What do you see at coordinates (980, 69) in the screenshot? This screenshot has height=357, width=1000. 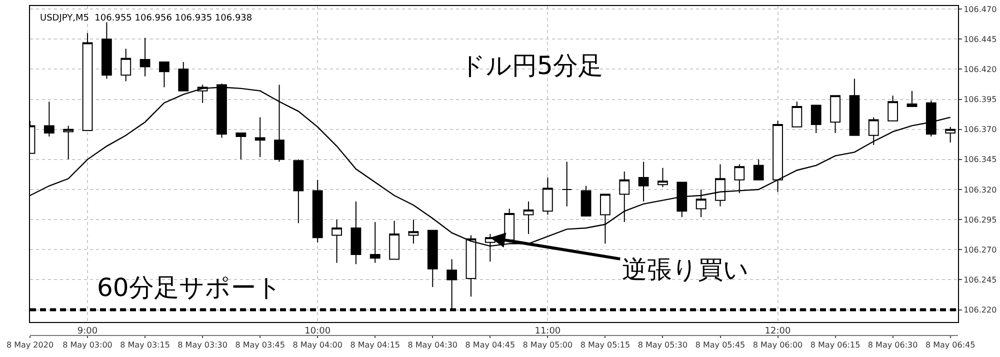 I see `y-tick-label: 106.420` at bounding box center [980, 69].